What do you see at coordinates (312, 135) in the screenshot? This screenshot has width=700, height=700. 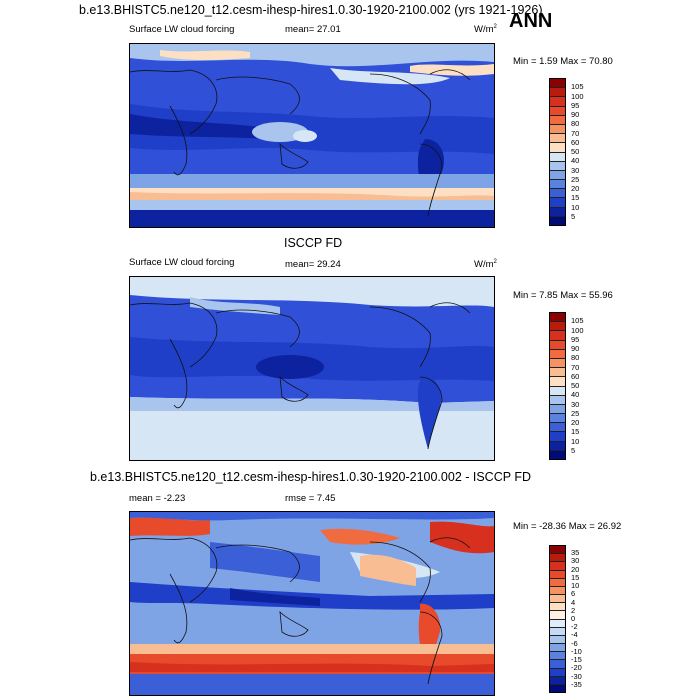 I see `panel-1-map` at bounding box center [312, 135].